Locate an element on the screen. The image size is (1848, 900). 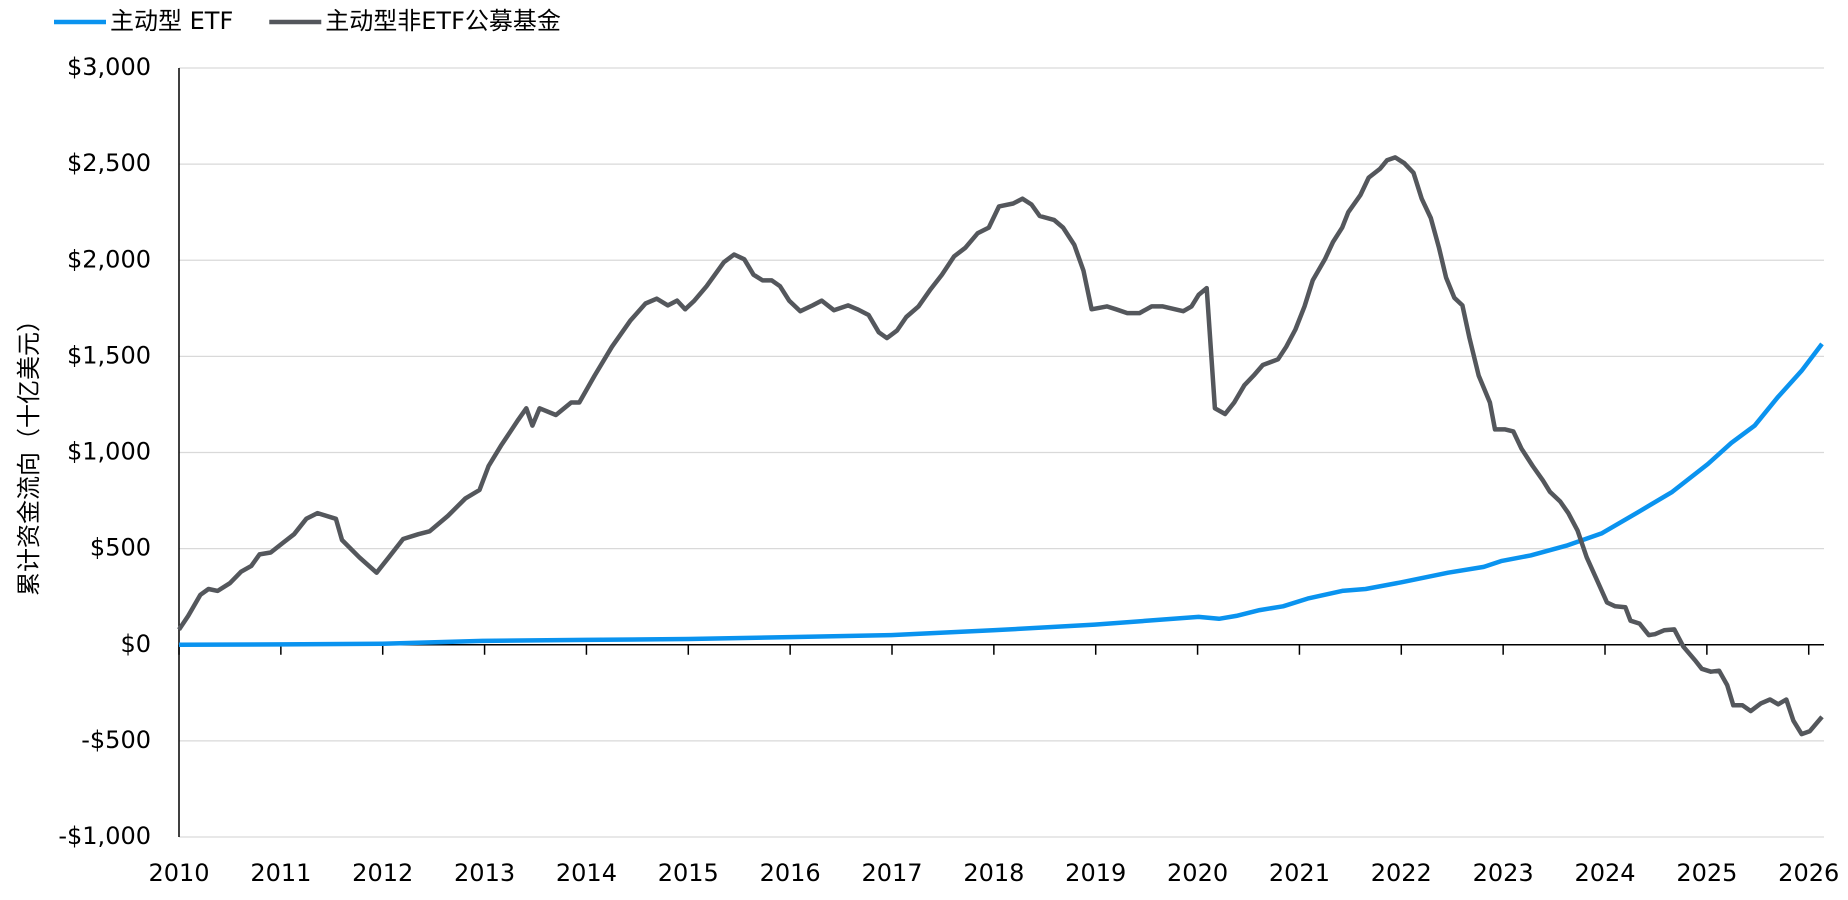
y-tick-label: $3,000 is located at coordinates (109, 67).